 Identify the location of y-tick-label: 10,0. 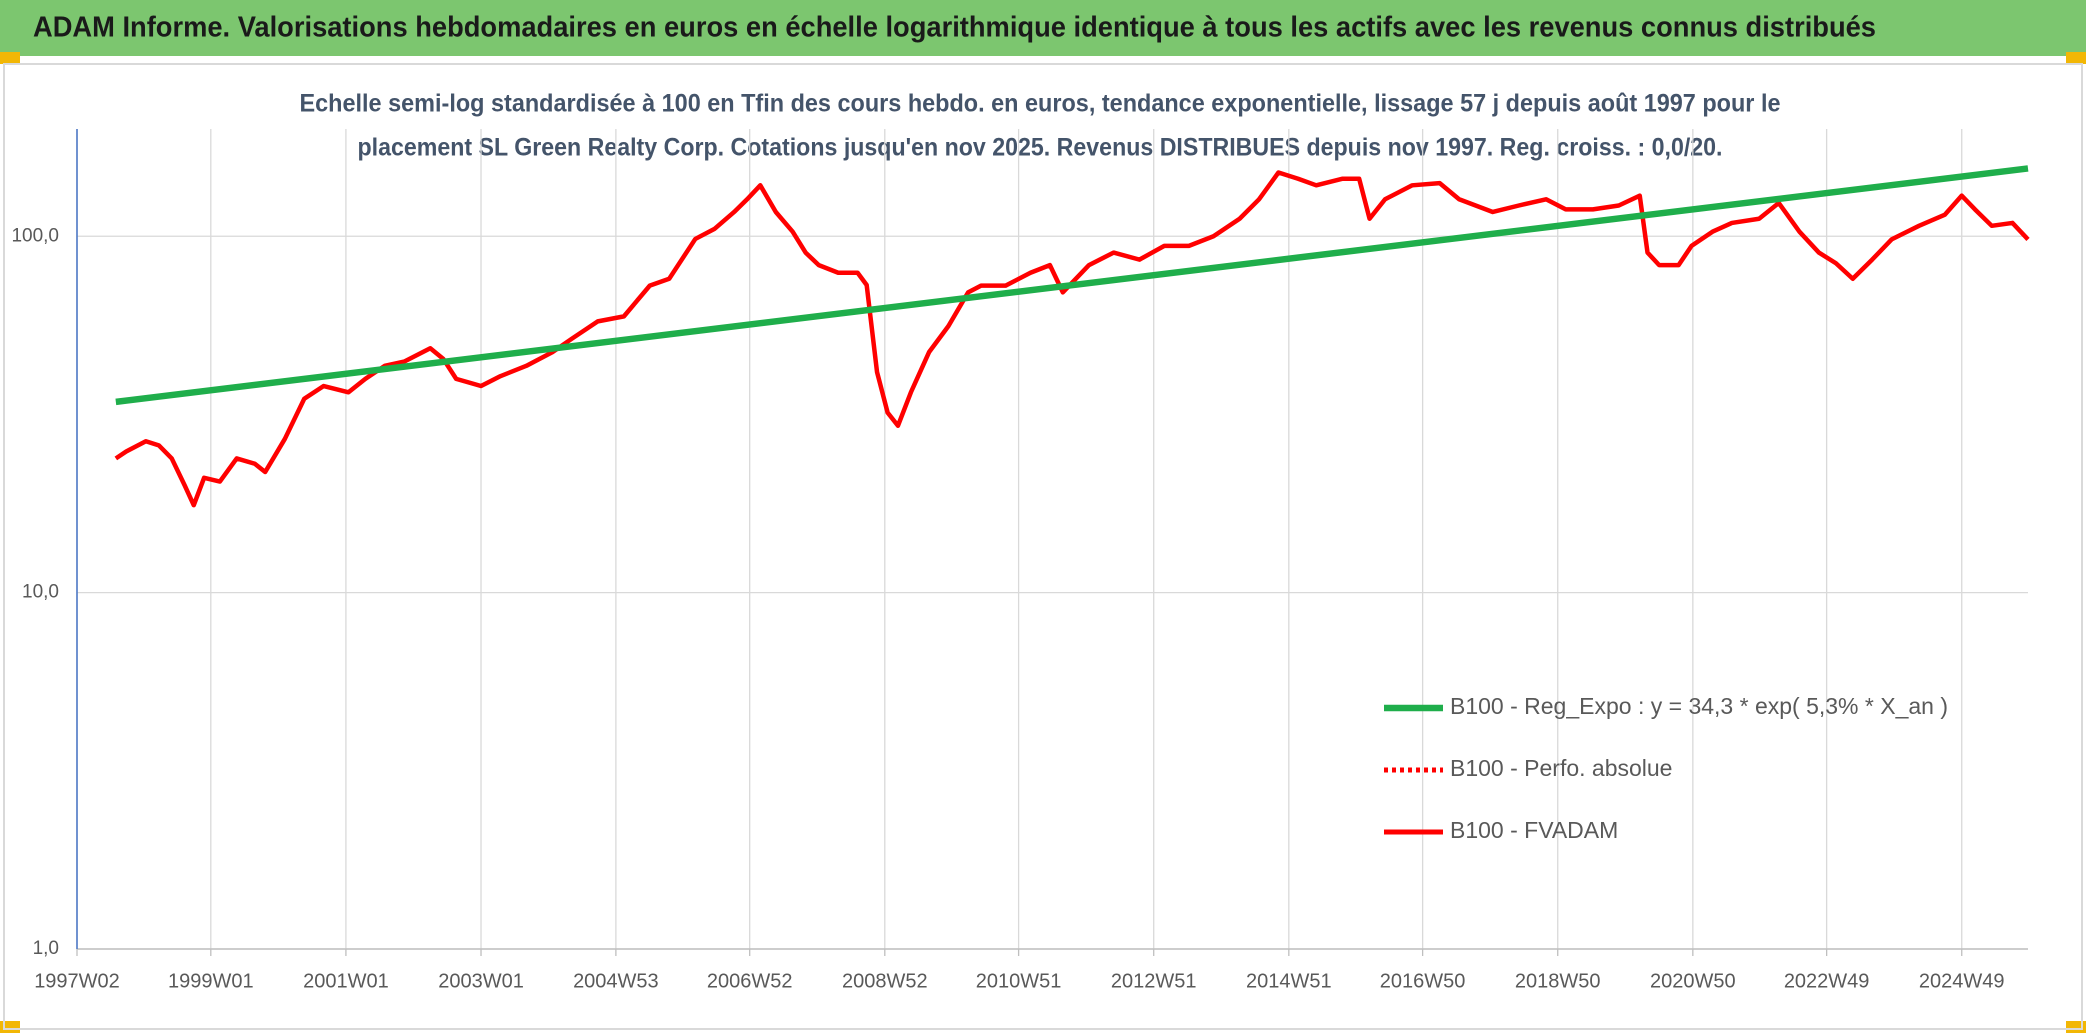
(40, 592).